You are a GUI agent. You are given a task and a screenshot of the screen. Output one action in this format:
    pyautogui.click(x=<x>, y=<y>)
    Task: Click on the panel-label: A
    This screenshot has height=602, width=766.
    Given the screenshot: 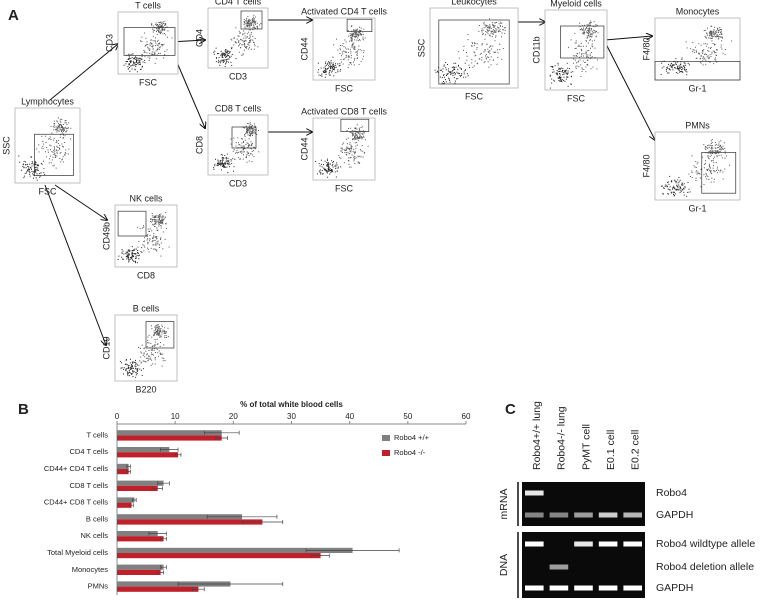 What is the action you would take?
    pyautogui.click(x=13, y=15)
    